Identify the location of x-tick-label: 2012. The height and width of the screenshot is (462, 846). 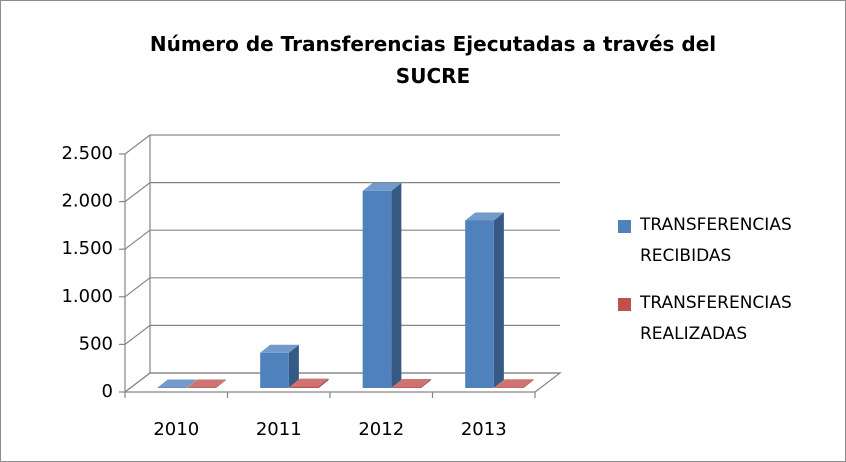
(381, 429).